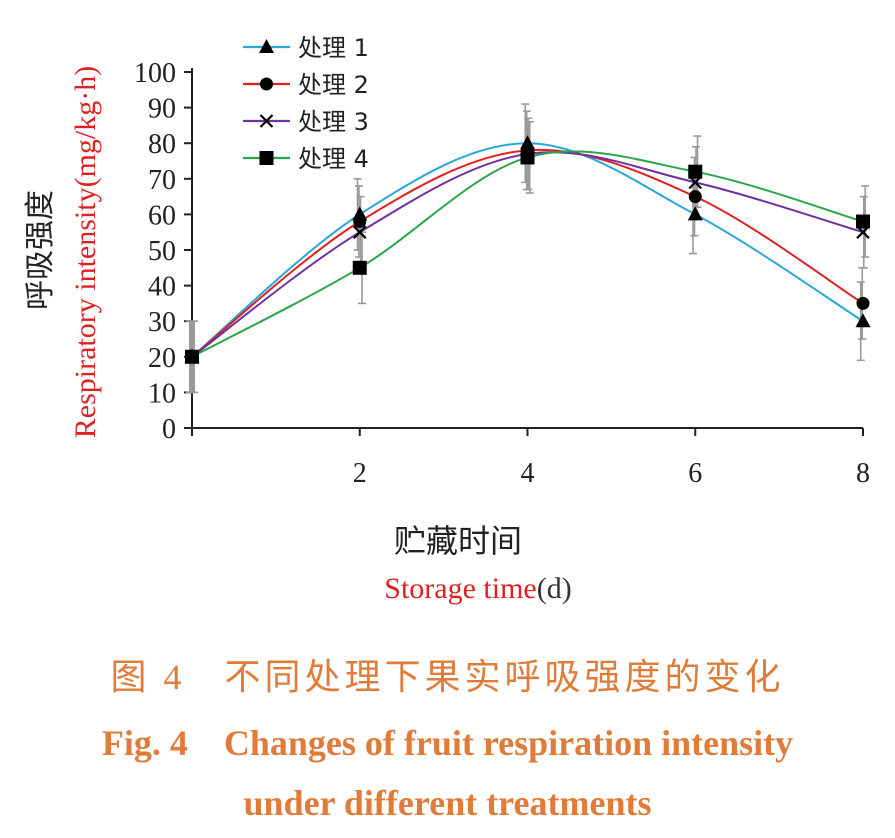 Image resolution: width=895 pixels, height=838 pixels. What do you see at coordinates (458, 541) in the screenshot?
I see `x-axis-label-cn: 贮藏时间` at bounding box center [458, 541].